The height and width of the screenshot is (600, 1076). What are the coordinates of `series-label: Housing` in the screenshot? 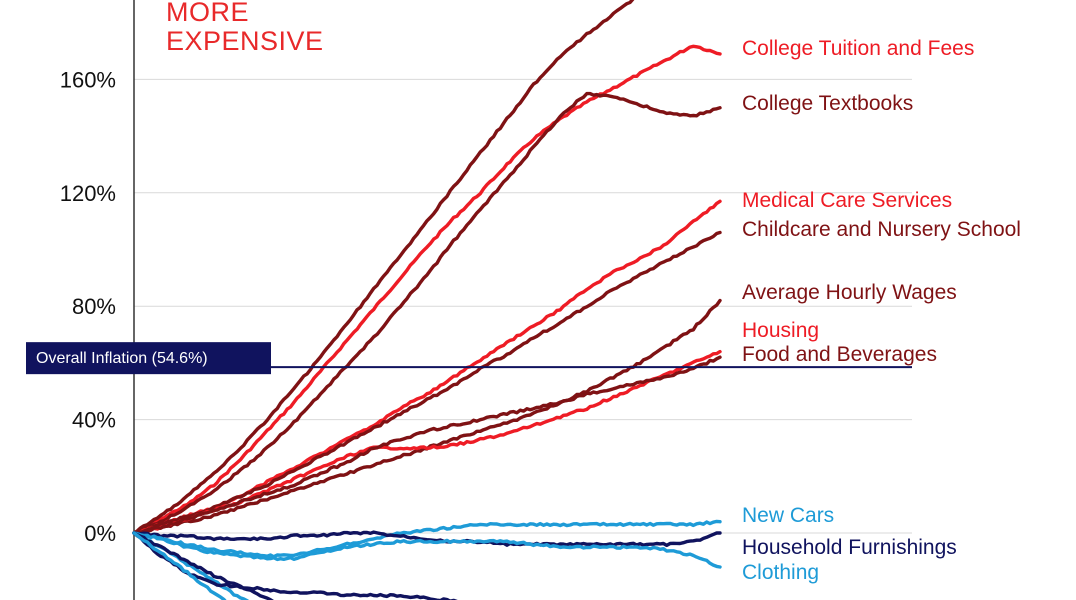 It's located at (780, 330).